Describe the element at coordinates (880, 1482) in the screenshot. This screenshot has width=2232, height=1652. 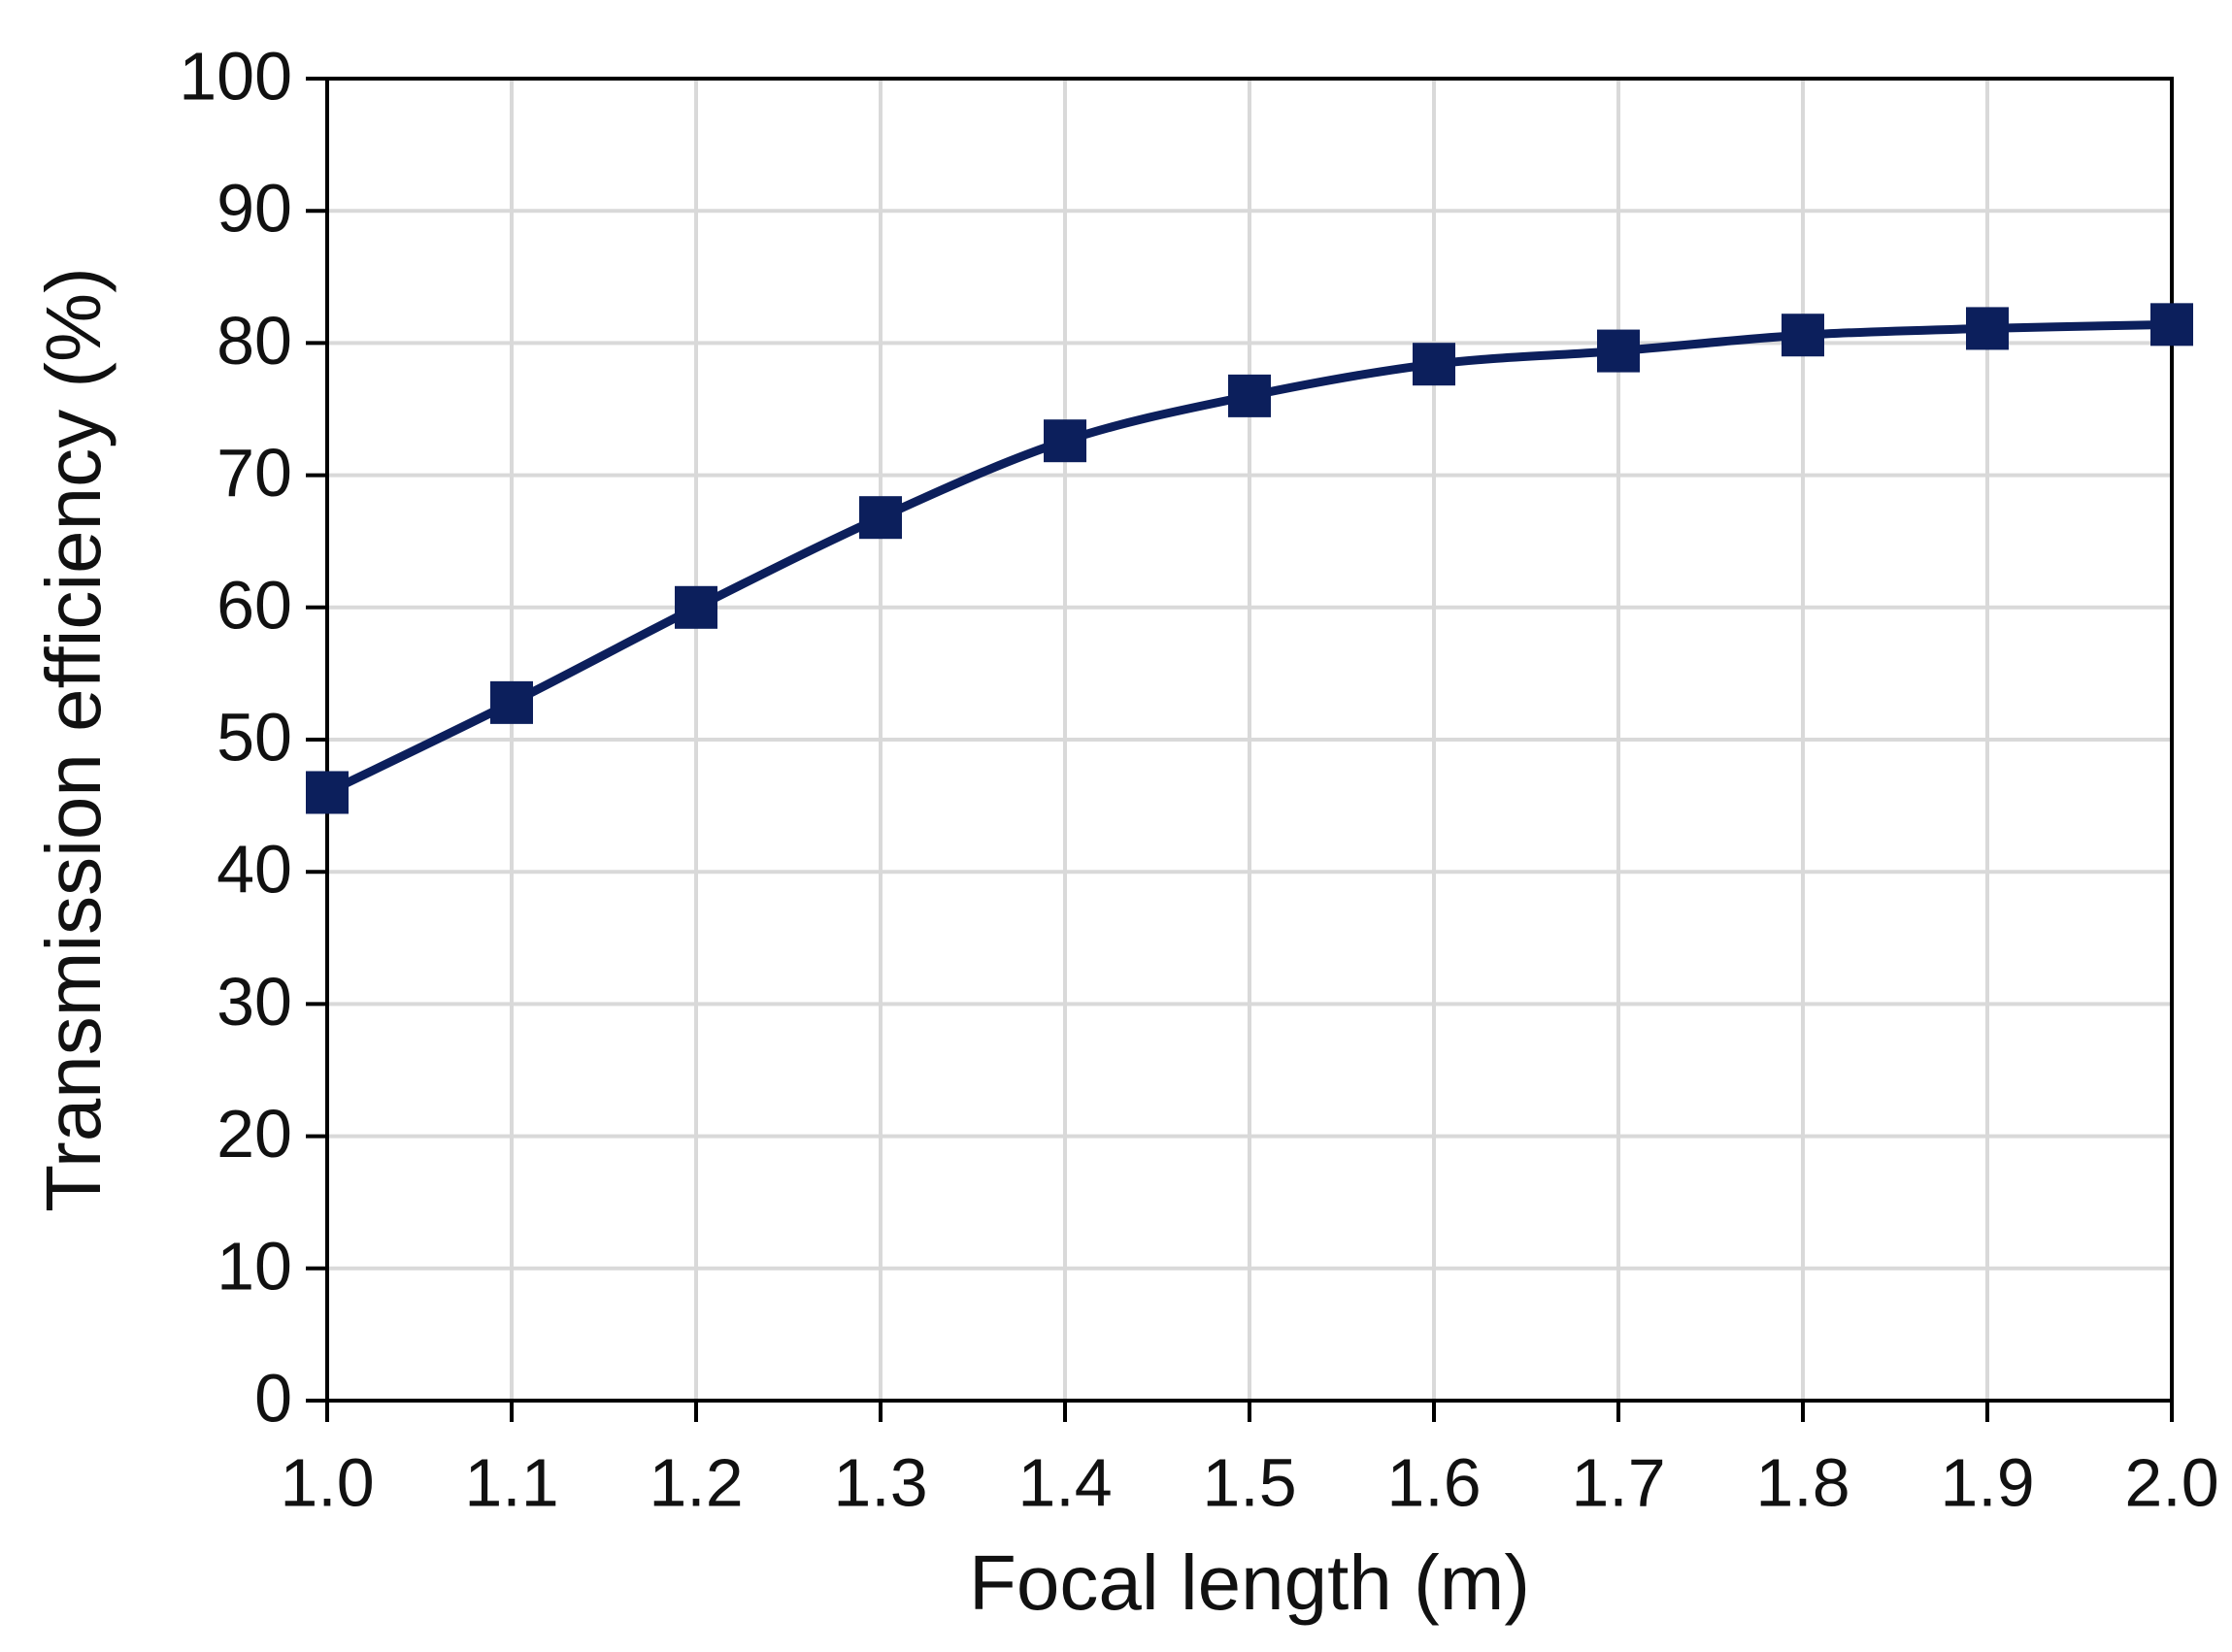
I see `x-tick-label: 1.3` at that location.